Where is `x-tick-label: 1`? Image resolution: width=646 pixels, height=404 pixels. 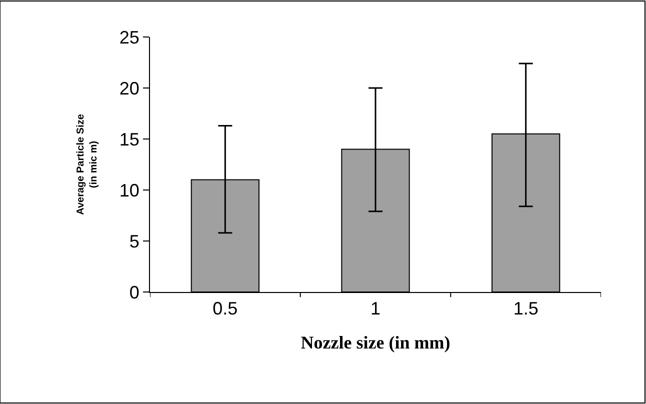 x-tick-label: 1 is located at coordinates (375, 308).